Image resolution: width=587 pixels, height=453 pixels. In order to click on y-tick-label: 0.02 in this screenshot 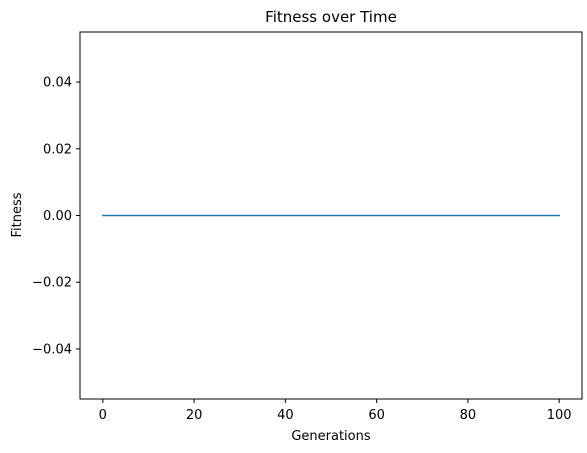, I will do `click(57, 149)`.